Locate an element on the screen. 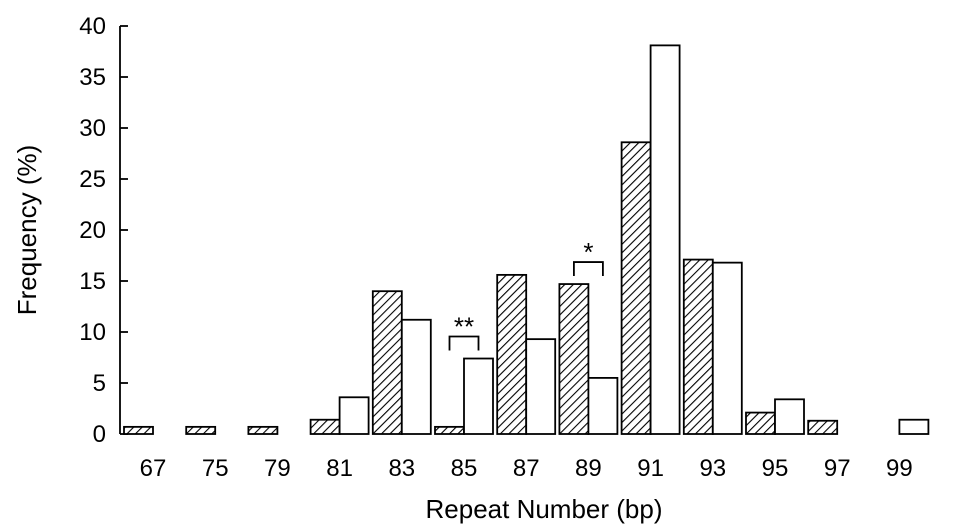  y-tick-label: 25 is located at coordinates (92, 179).